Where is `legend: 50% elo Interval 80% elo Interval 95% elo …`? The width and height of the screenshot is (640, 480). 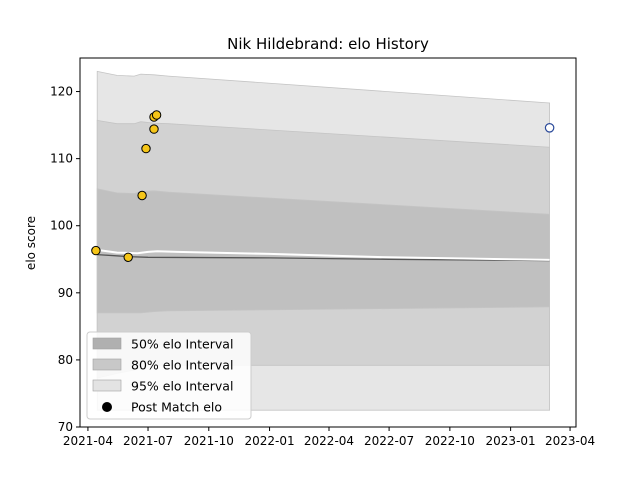
legend: 50% elo Interval 80% elo Interval 95% elo … is located at coordinates (169, 375).